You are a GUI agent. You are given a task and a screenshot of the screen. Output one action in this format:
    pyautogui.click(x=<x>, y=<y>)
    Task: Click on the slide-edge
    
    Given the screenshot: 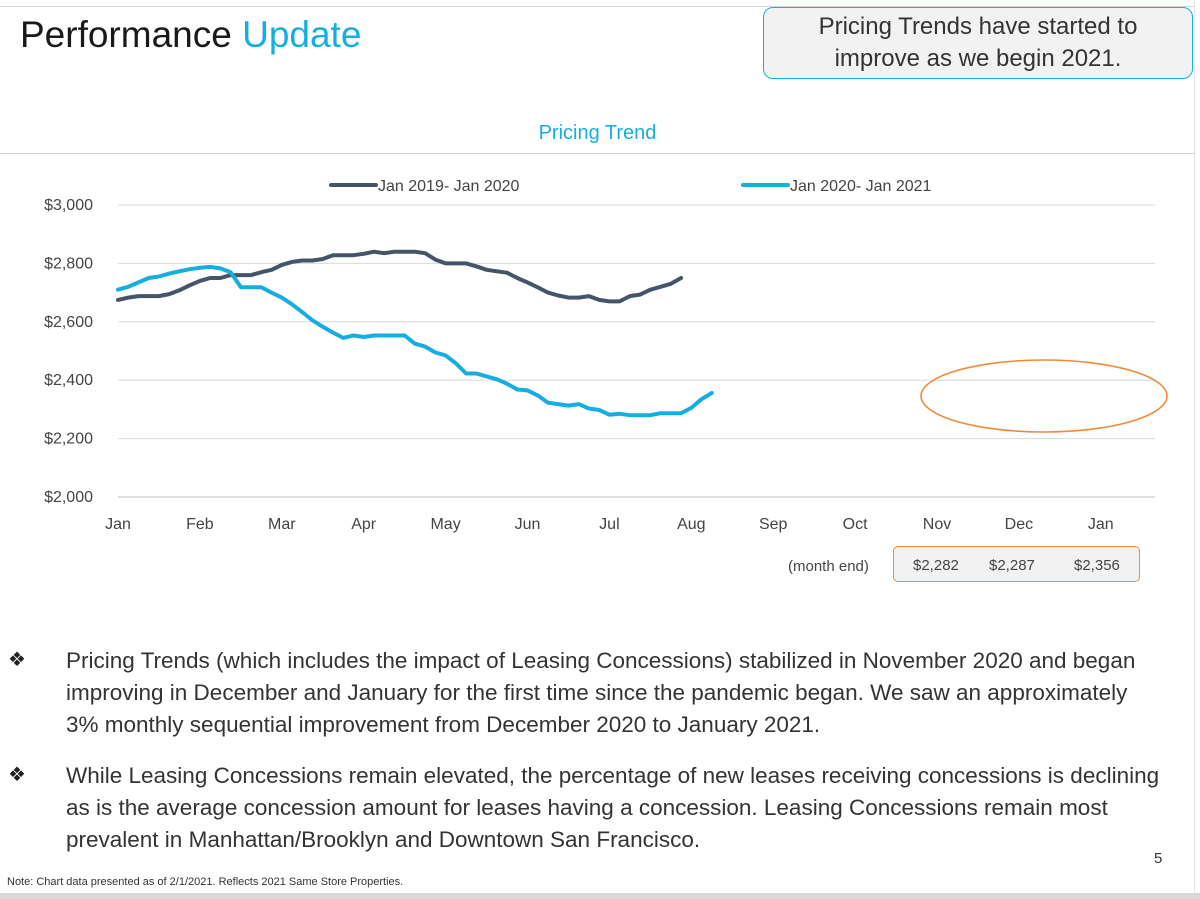 What is the action you would take?
    pyautogui.click(x=1194, y=449)
    